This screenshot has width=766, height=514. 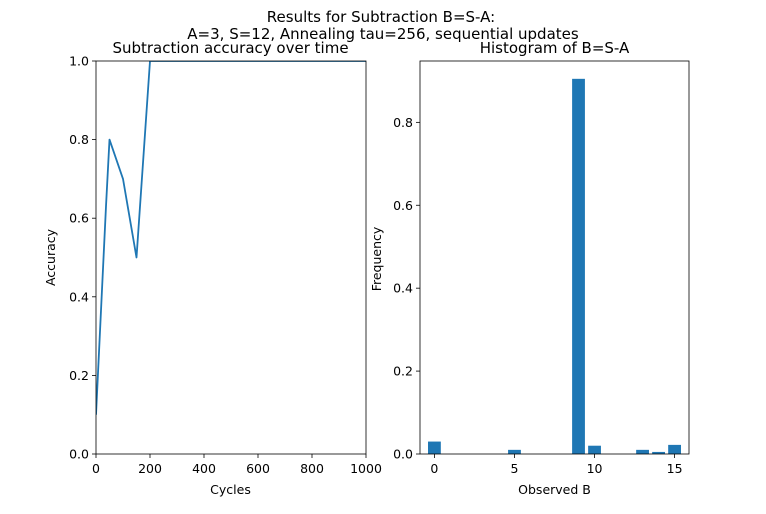 What do you see at coordinates (554, 489) in the screenshot?
I see `histogram-chart-xlabel: Observed B` at bounding box center [554, 489].